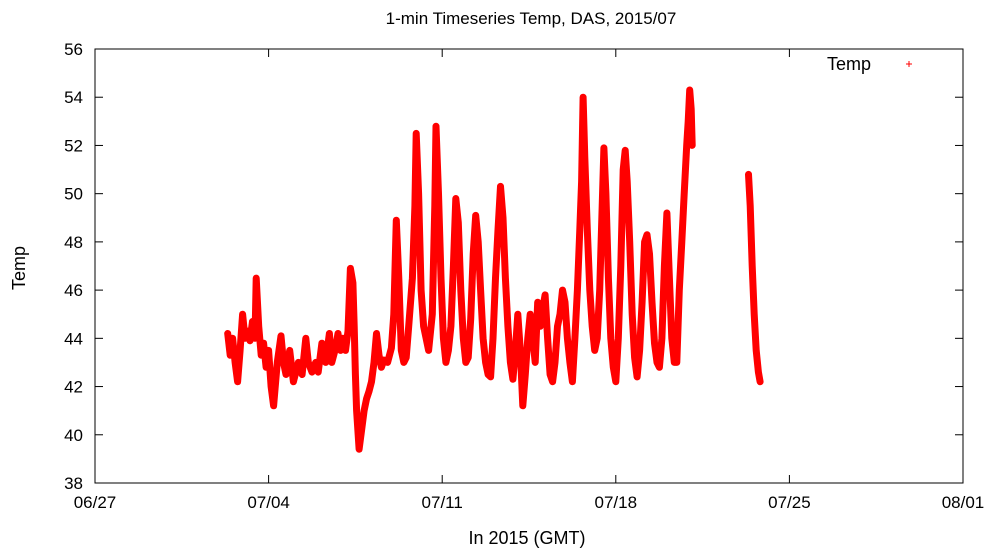 Image resolution: width=994 pixels, height=559 pixels. I want to click on y-tick-label: 56, so click(73, 49).